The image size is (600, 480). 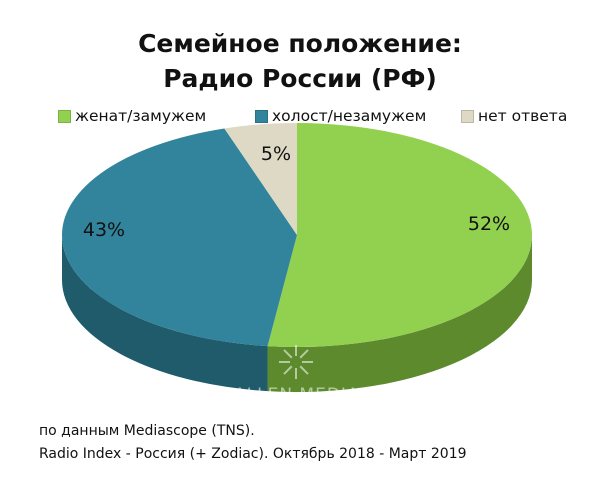 I want to click on watermark-text: ALLEN MEDIA, so click(x=297, y=395).